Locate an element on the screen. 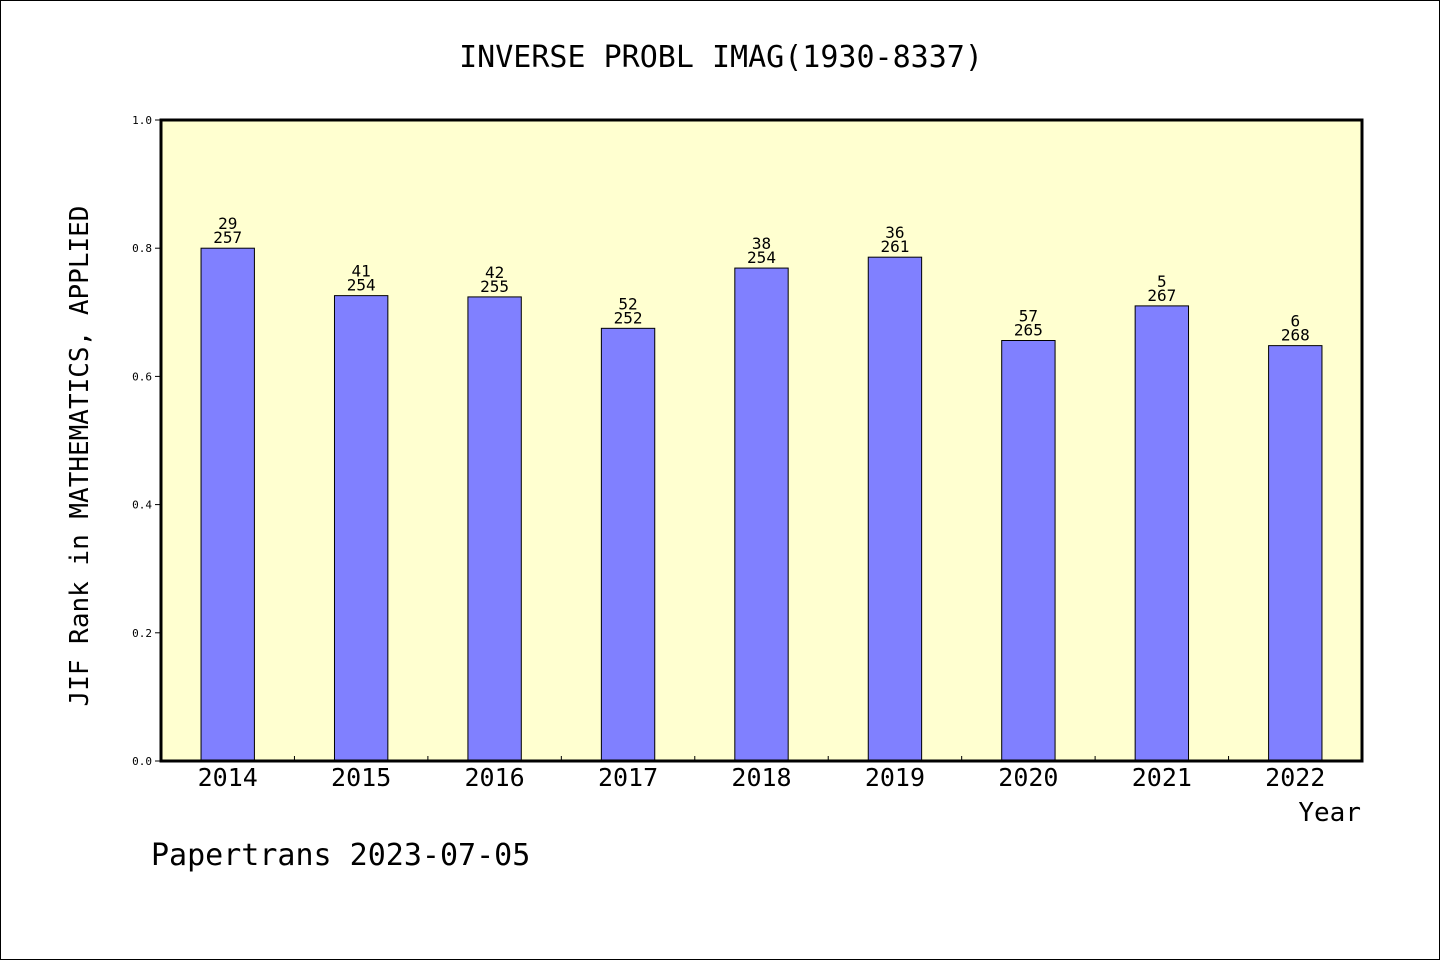 Image resolution: width=1440 pixels, height=961 pixels. bar-total-label: 268 is located at coordinates (1295, 335).